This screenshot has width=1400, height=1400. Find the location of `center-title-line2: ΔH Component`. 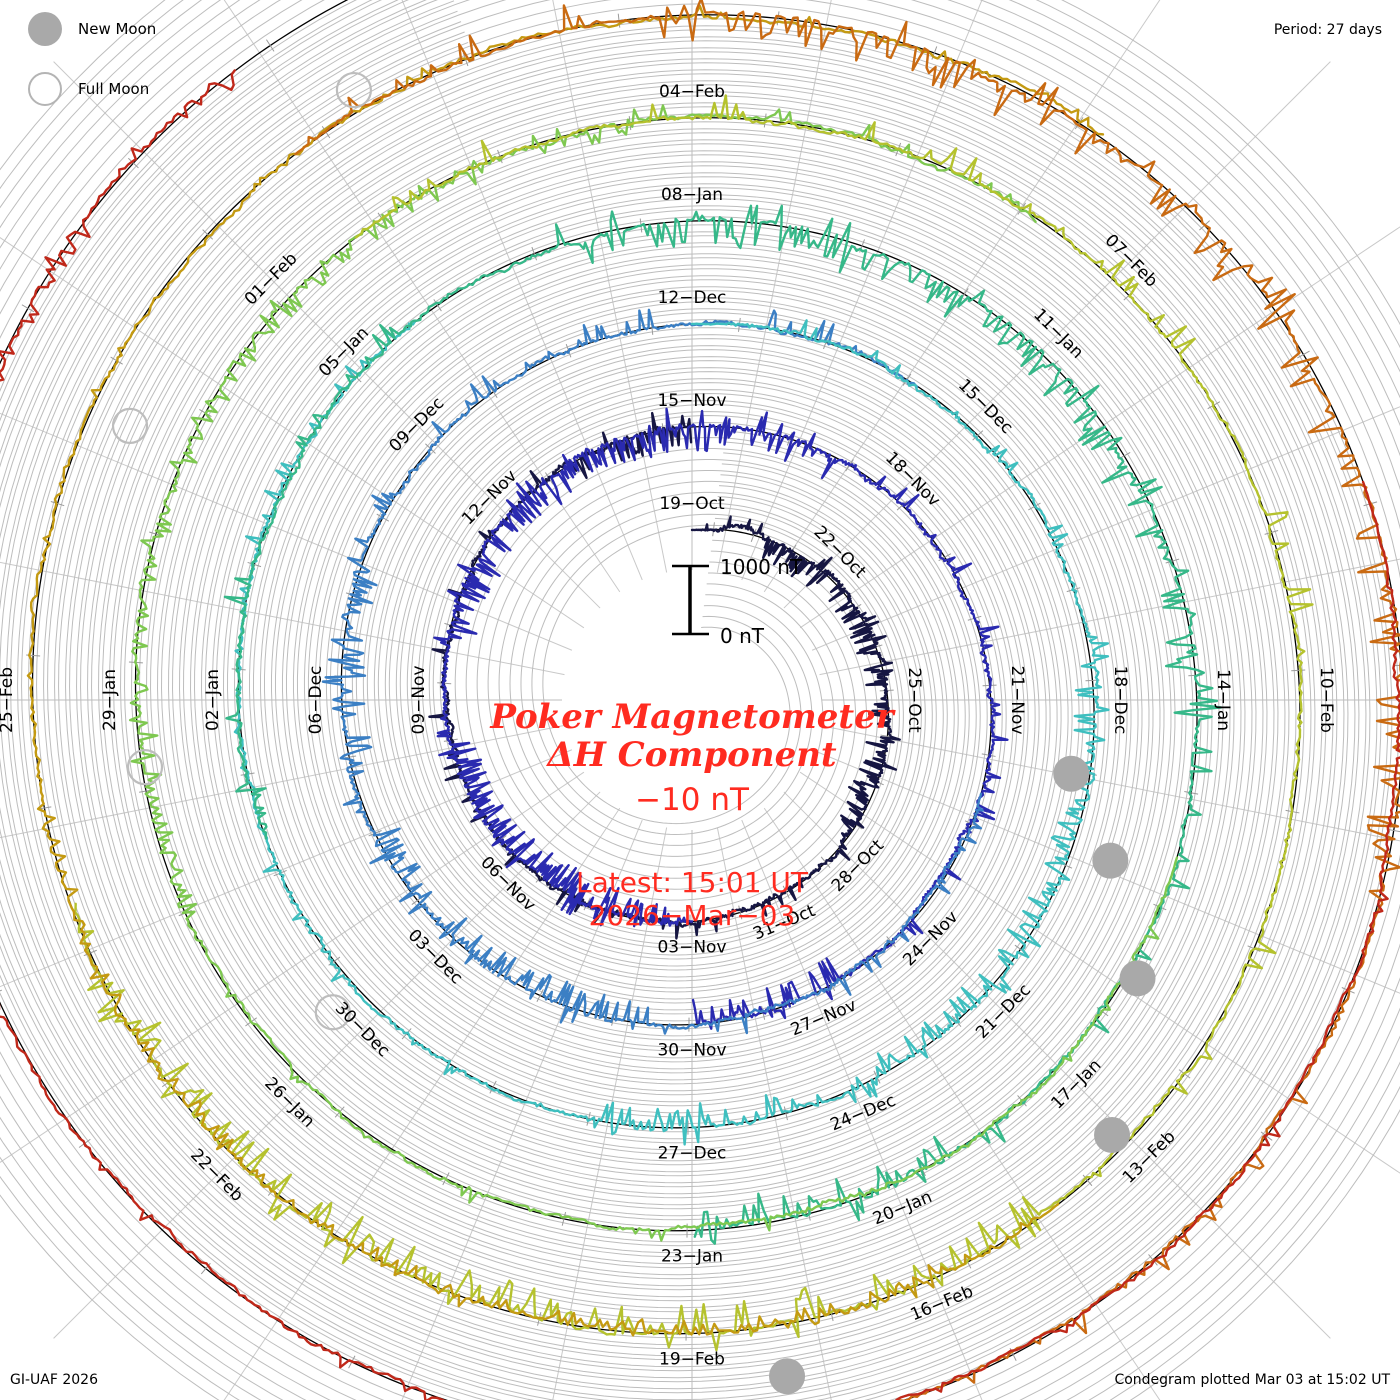

center-title-line2: ΔH Component is located at coordinates (691, 755).